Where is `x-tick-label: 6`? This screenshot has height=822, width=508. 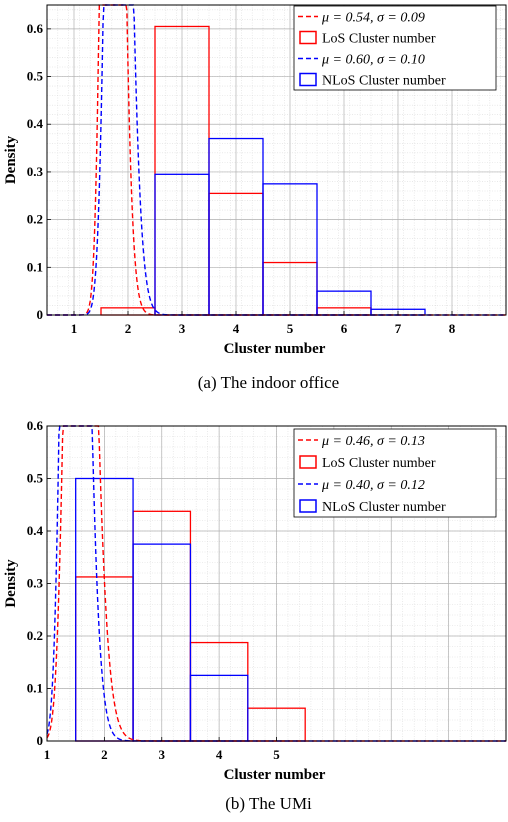
x-tick-label: 6 is located at coordinates (344, 328).